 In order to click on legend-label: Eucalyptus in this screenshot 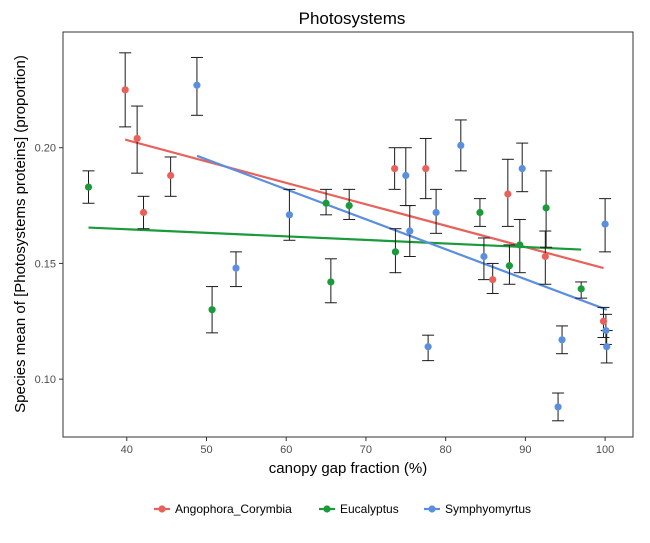, I will do `click(369, 509)`.